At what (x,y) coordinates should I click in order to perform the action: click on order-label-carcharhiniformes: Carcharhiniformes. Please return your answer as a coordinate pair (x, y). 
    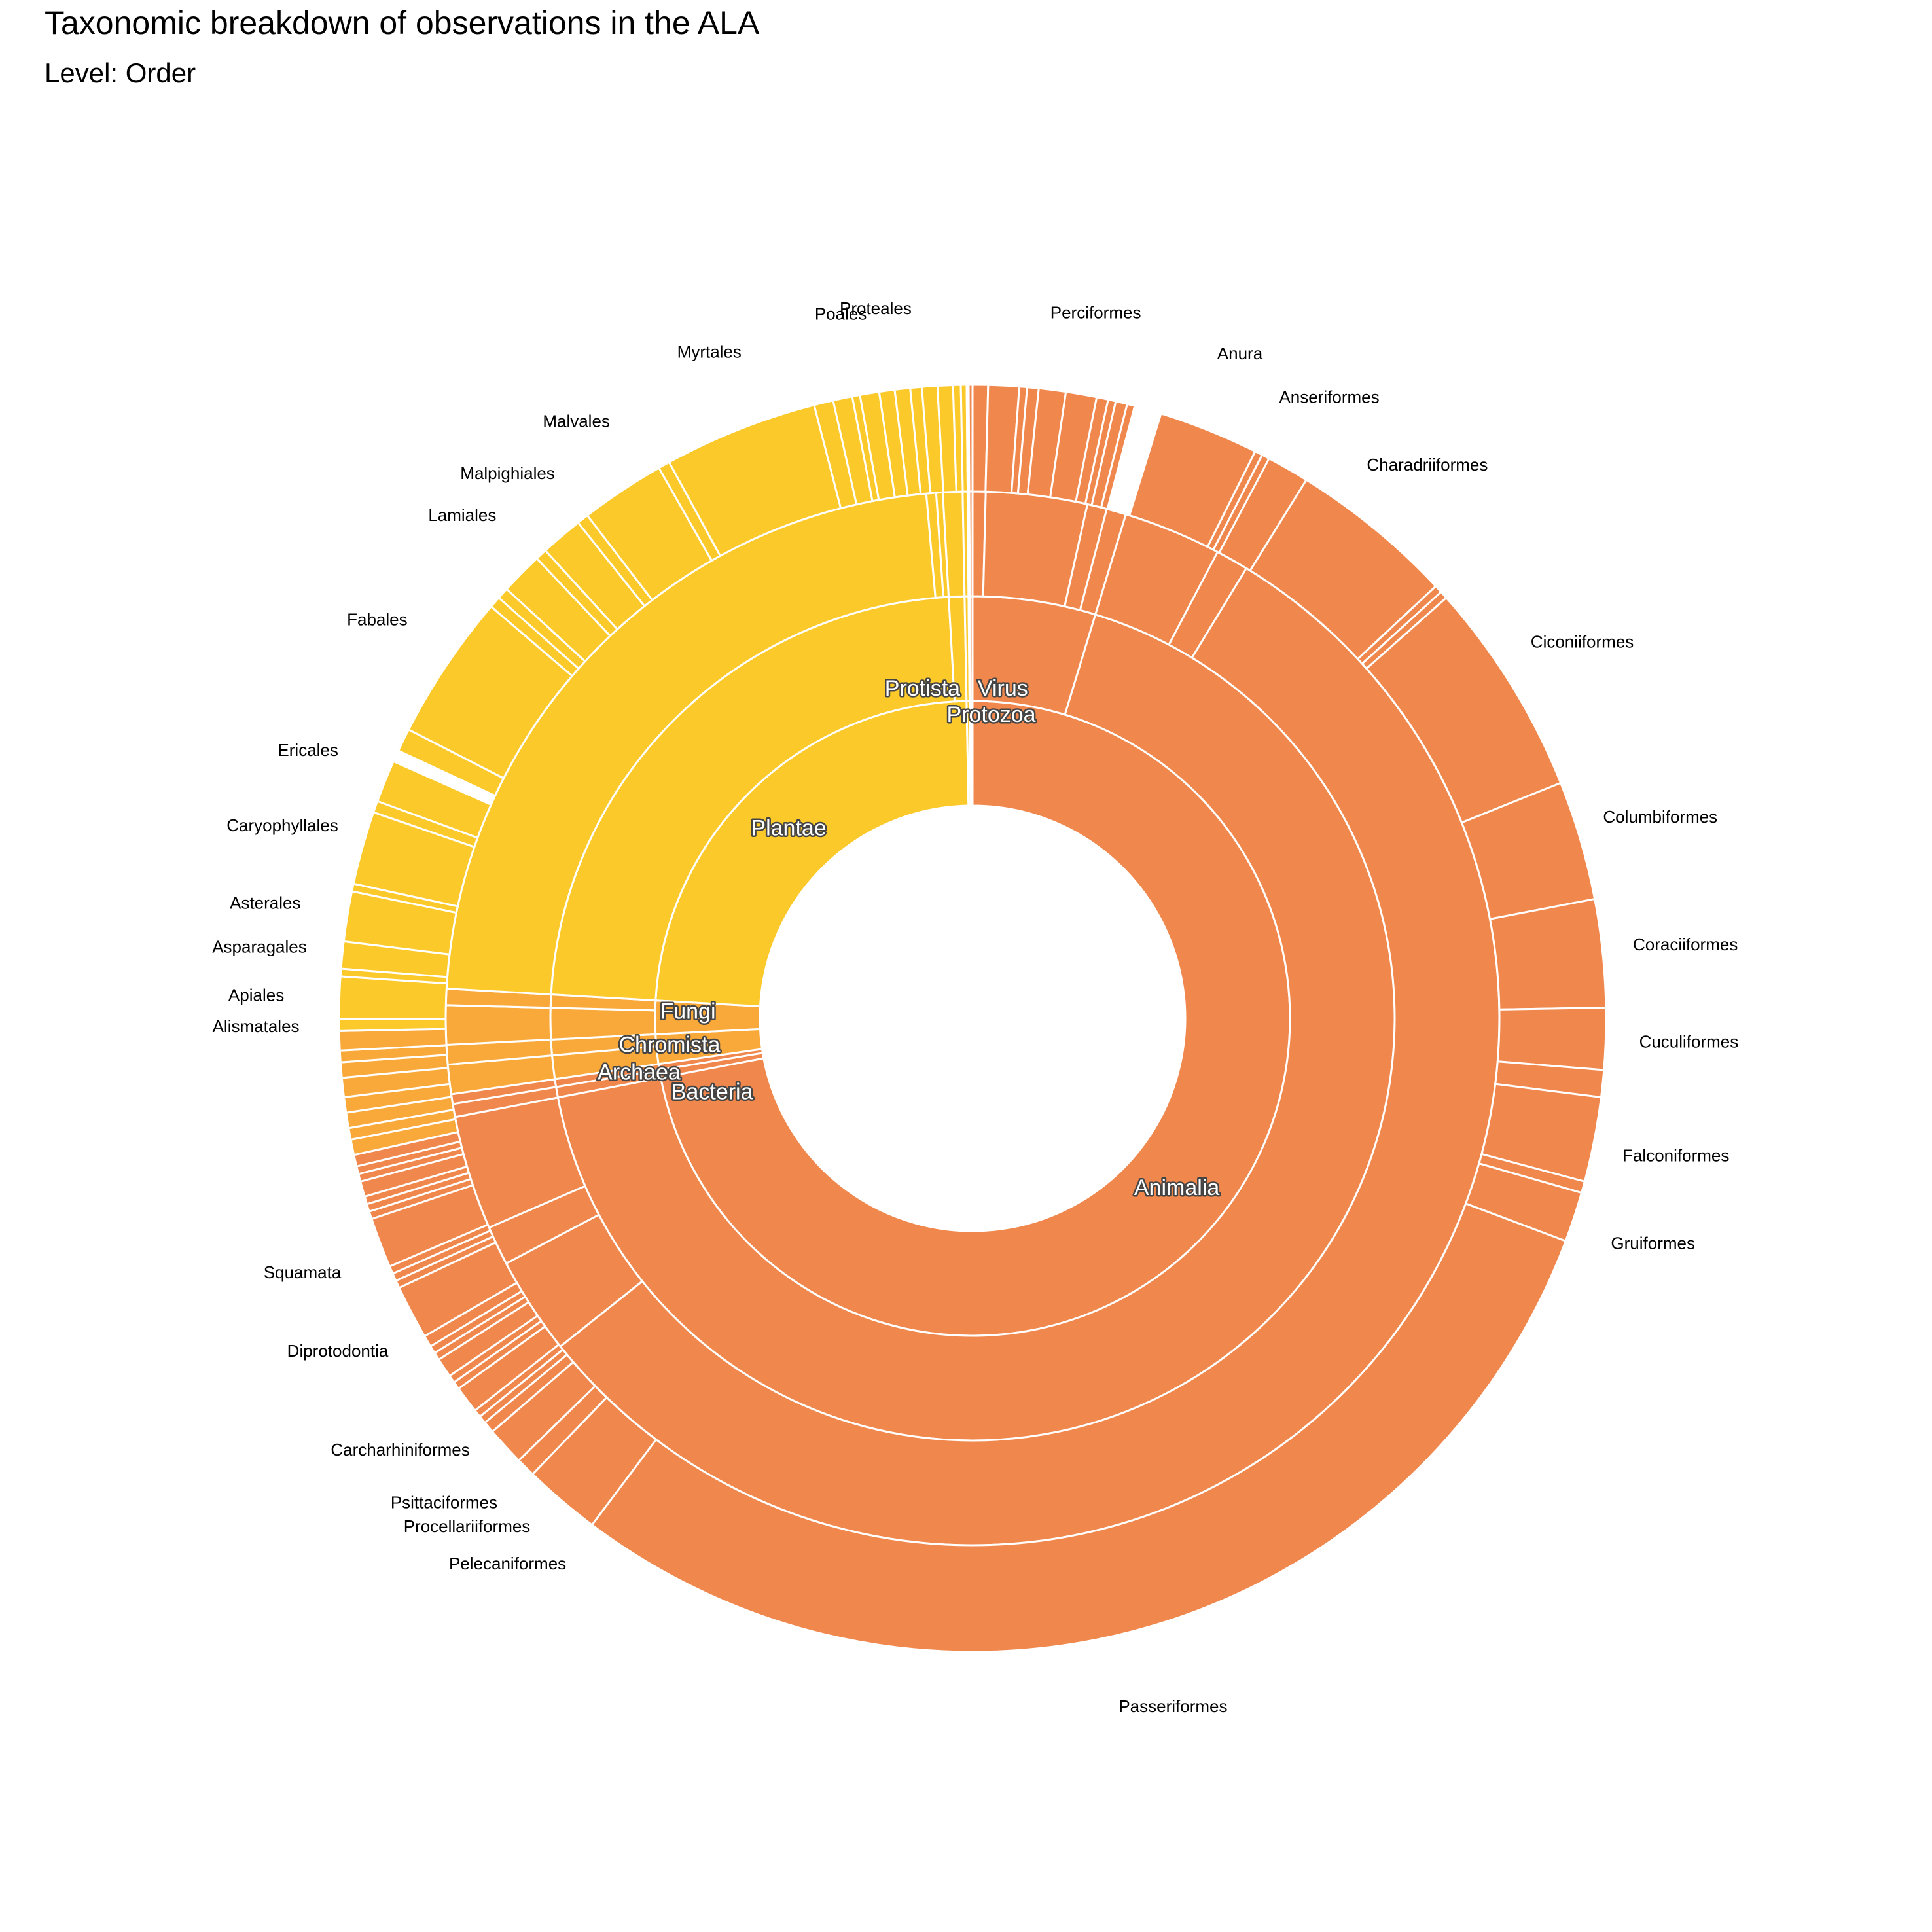
    Looking at the image, I should click on (400, 1449).